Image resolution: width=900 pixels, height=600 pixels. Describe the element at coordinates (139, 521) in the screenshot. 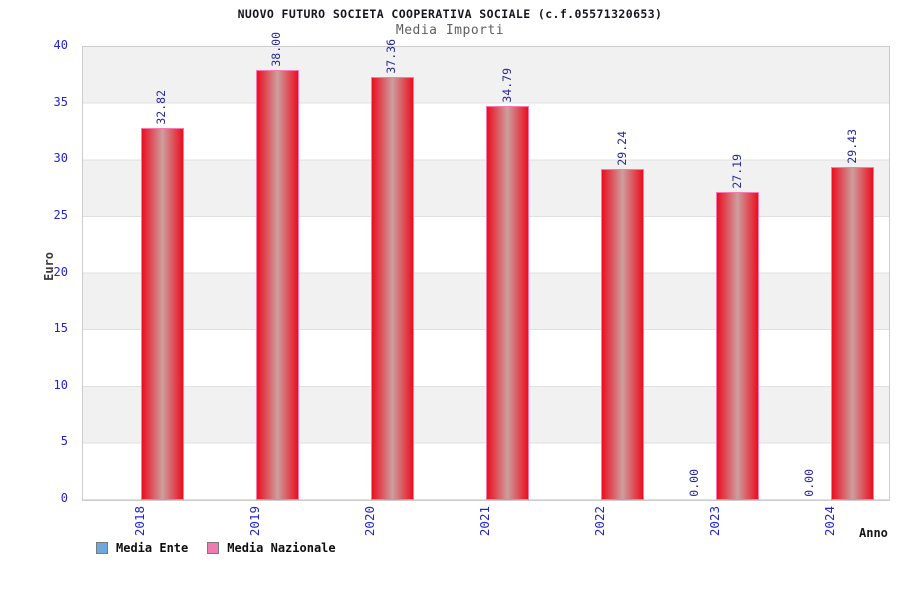

I see `x-tick-2018: 2018` at that location.